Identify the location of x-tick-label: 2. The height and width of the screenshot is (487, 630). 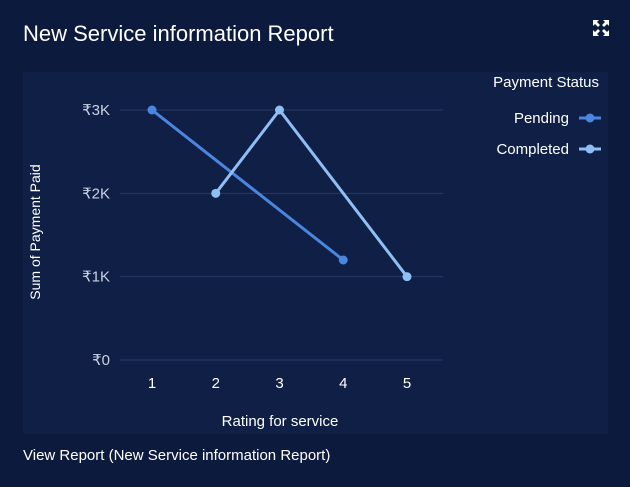
(216, 383).